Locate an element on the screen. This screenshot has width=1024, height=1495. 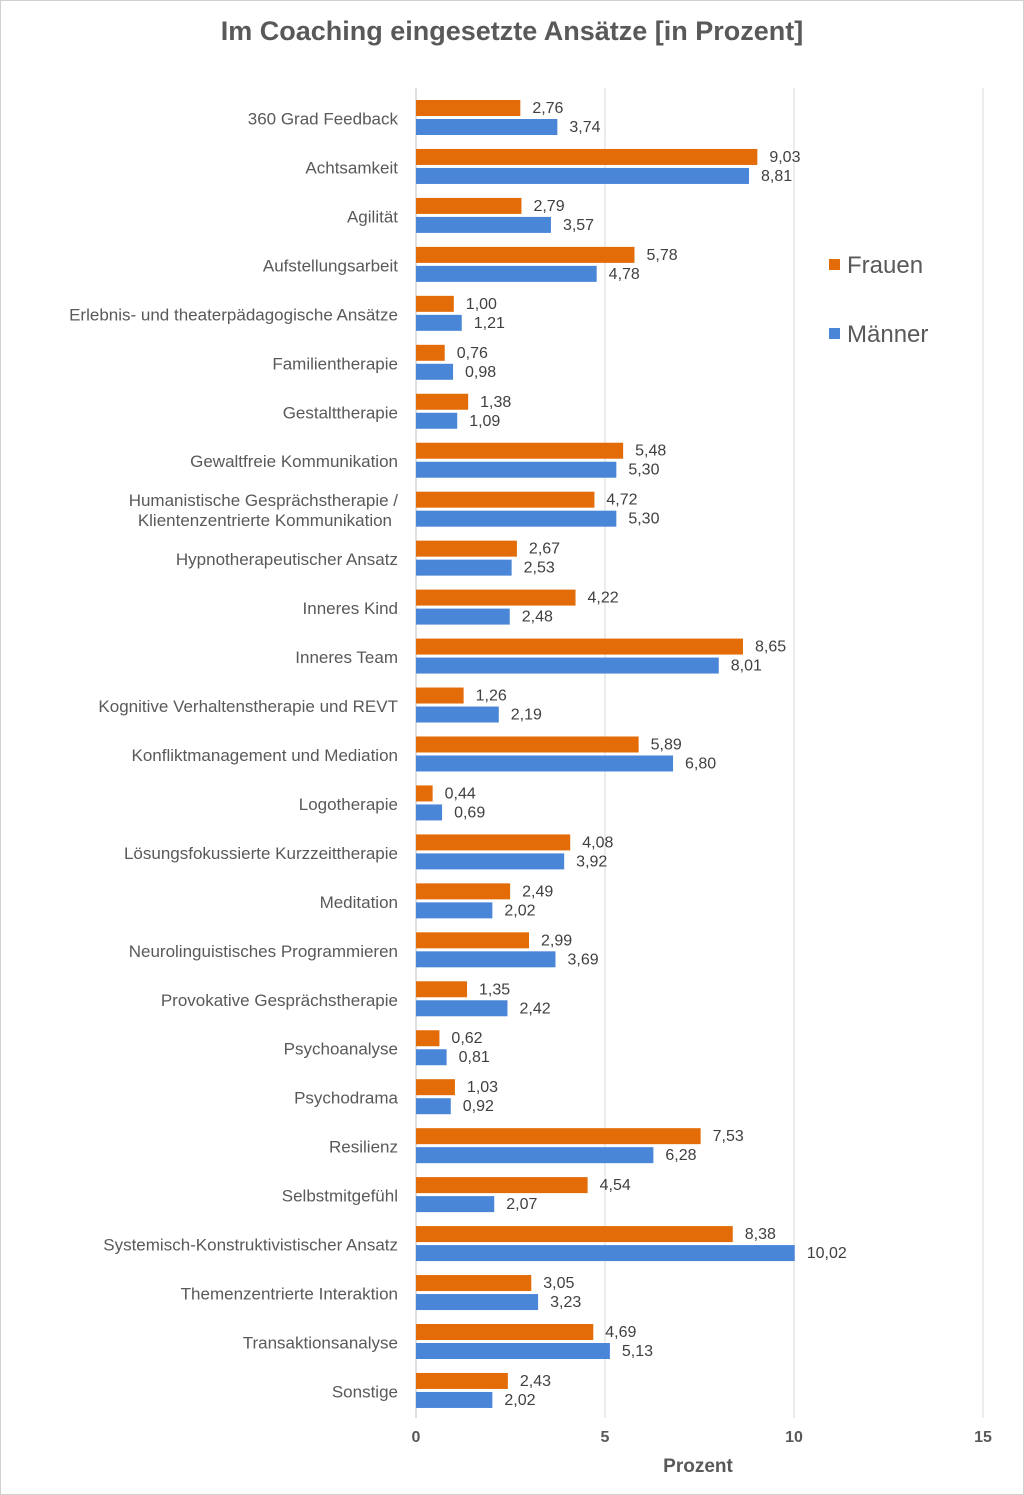
data-label: 7,53 is located at coordinates (728, 1136).